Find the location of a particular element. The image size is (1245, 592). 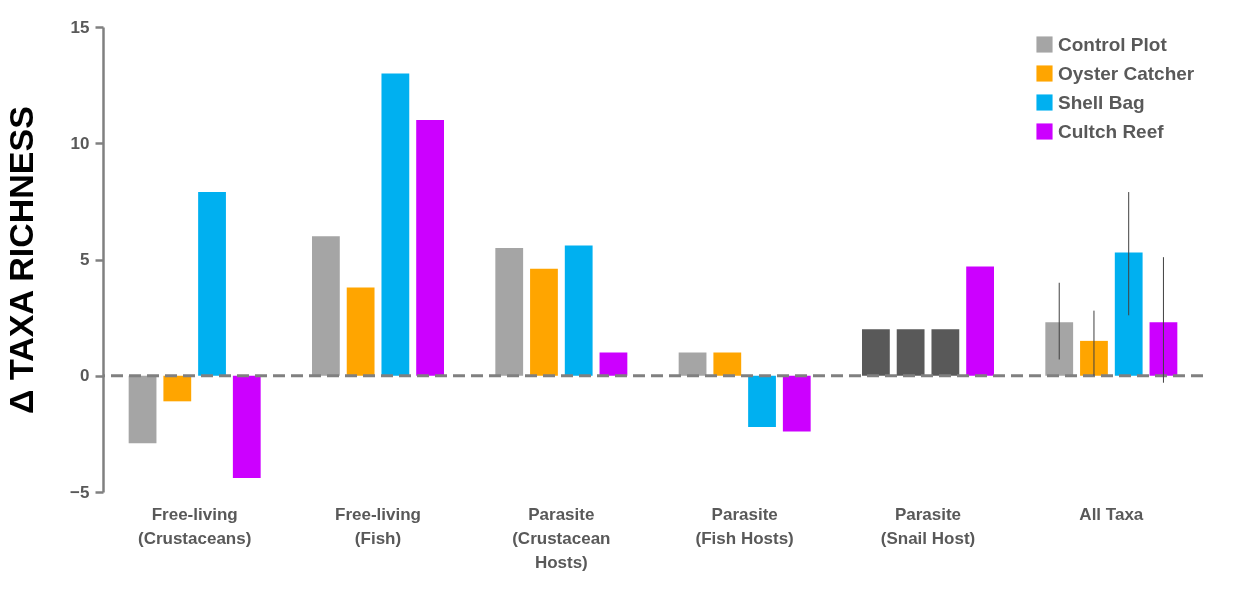

legend-label: Shell Bag is located at coordinates (1101, 102).